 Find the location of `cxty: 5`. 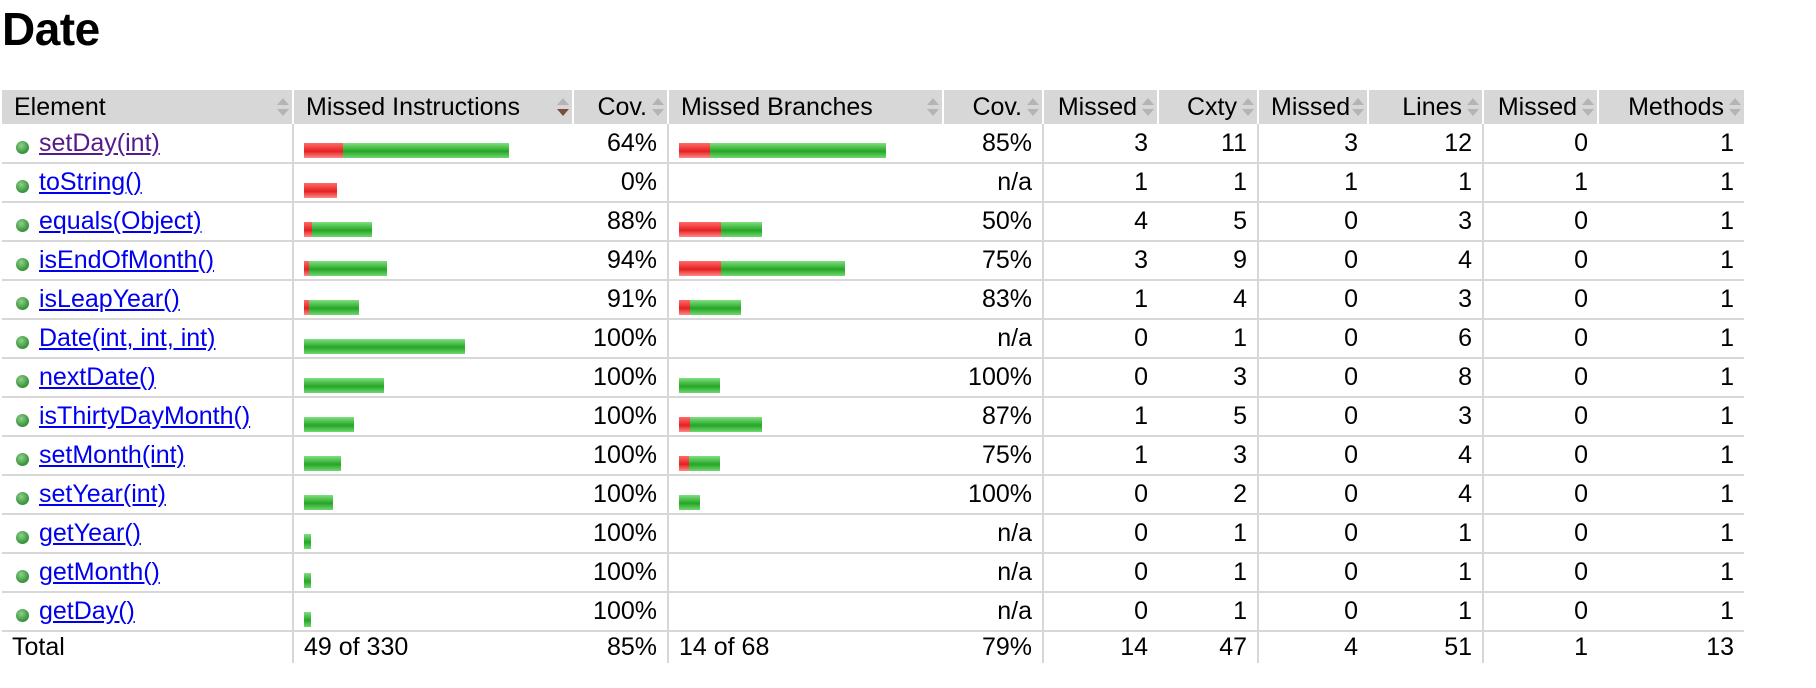

cxty: 5 is located at coordinates (1208, 222).